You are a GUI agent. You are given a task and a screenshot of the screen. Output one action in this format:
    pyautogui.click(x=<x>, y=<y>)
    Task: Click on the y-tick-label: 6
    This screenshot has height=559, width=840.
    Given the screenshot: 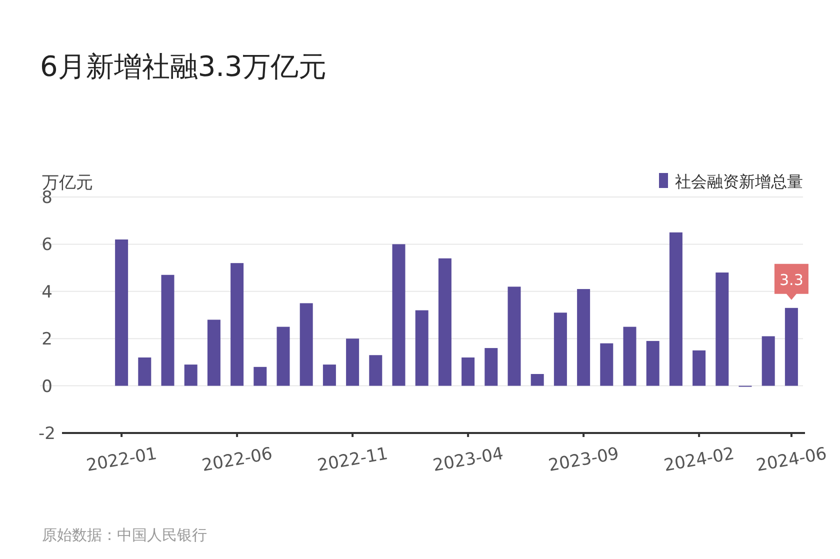 What is the action you would take?
    pyautogui.click(x=47, y=245)
    